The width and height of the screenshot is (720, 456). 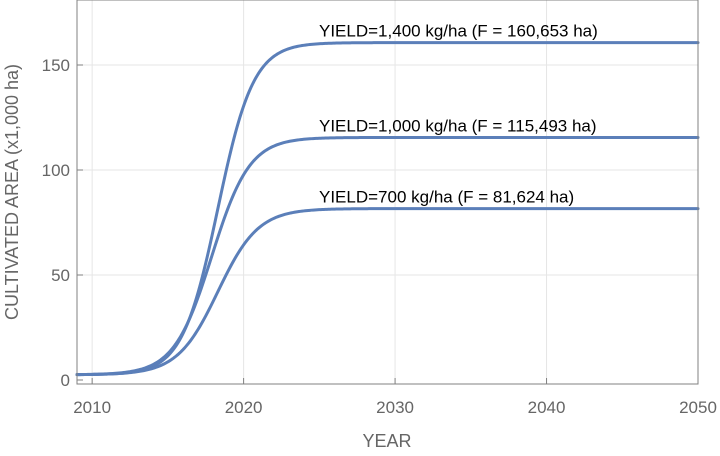 What do you see at coordinates (244, 407) in the screenshot?
I see `x-tick-label: 2020` at bounding box center [244, 407].